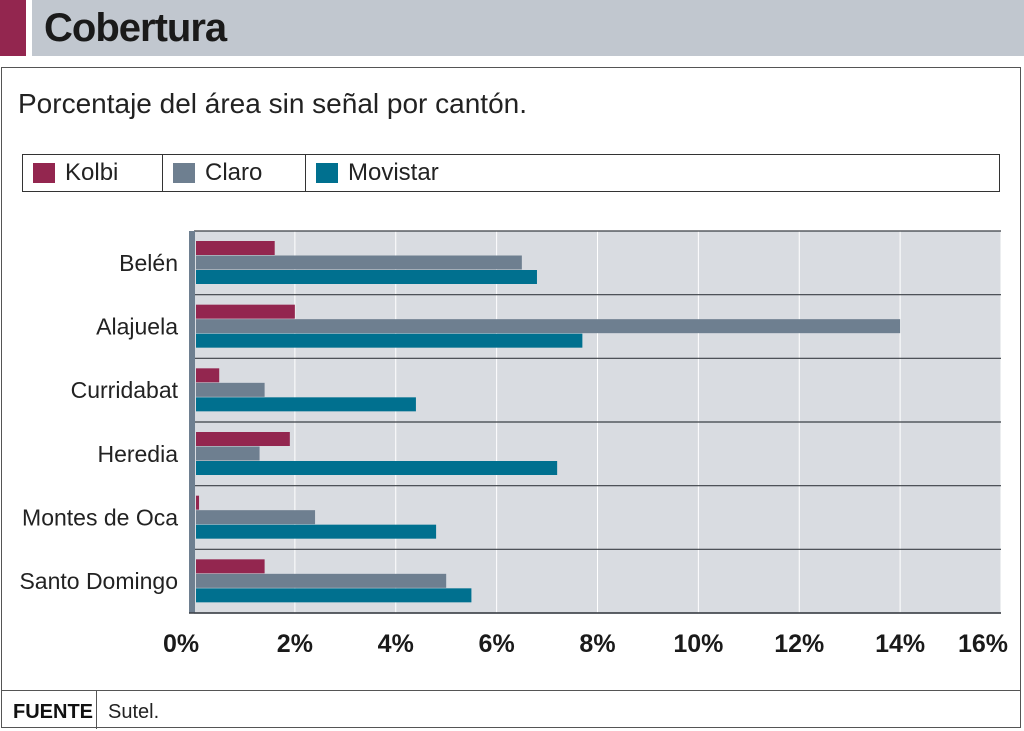 The height and width of the screenshot is (731, 1024). Describe the element at coordinates (396, 644) in the screenshot. I see `tick-label: 4%` at that location.